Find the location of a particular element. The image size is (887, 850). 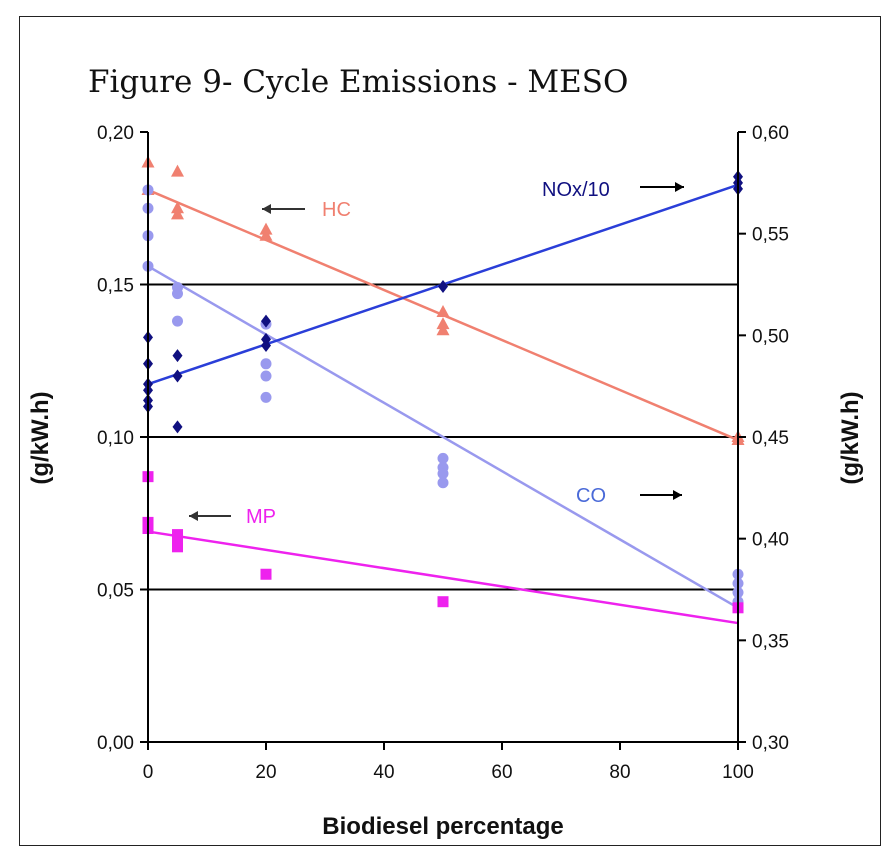

left-y-tick-label: 0,05 is located at coordinates (115, 591).